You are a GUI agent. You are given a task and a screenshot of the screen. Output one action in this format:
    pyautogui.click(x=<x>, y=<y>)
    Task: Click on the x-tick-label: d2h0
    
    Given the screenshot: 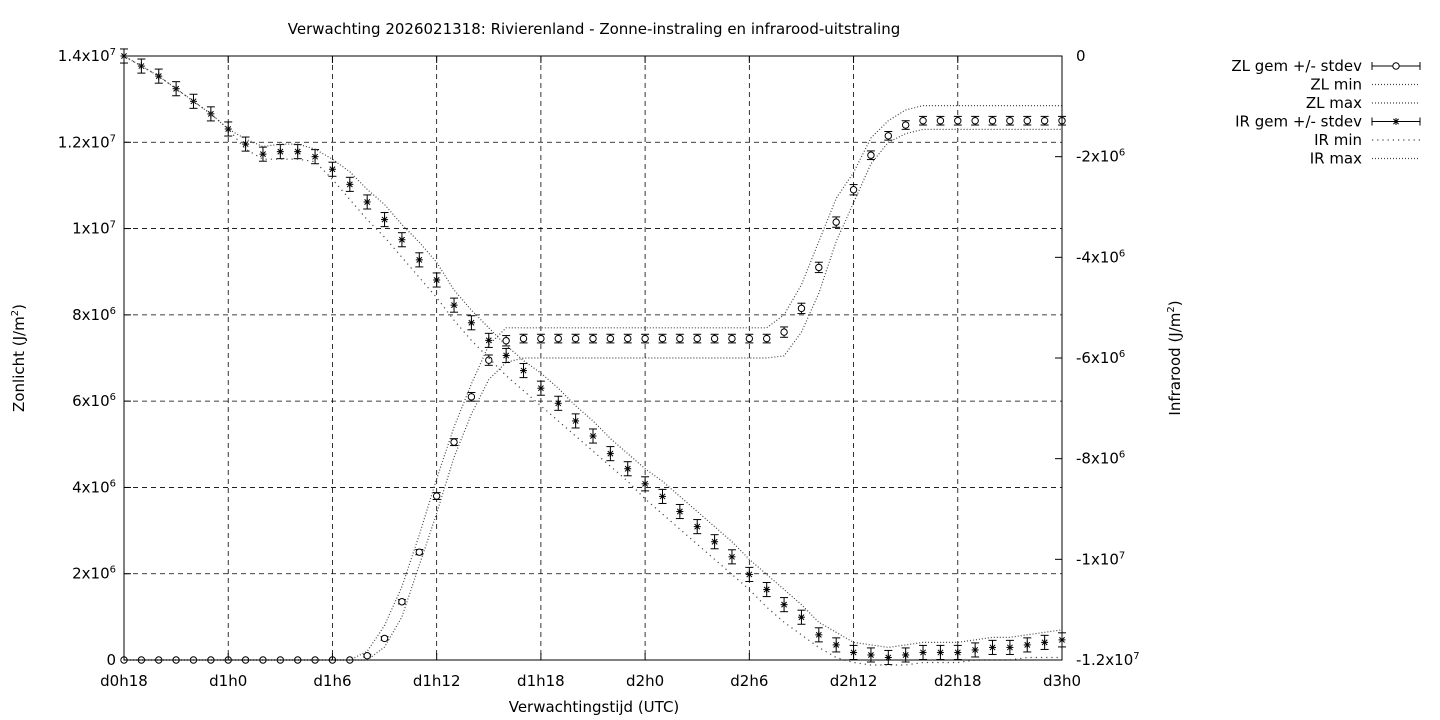 What is the action you would take?
    pyautogui.click(x=645, y=681)
    